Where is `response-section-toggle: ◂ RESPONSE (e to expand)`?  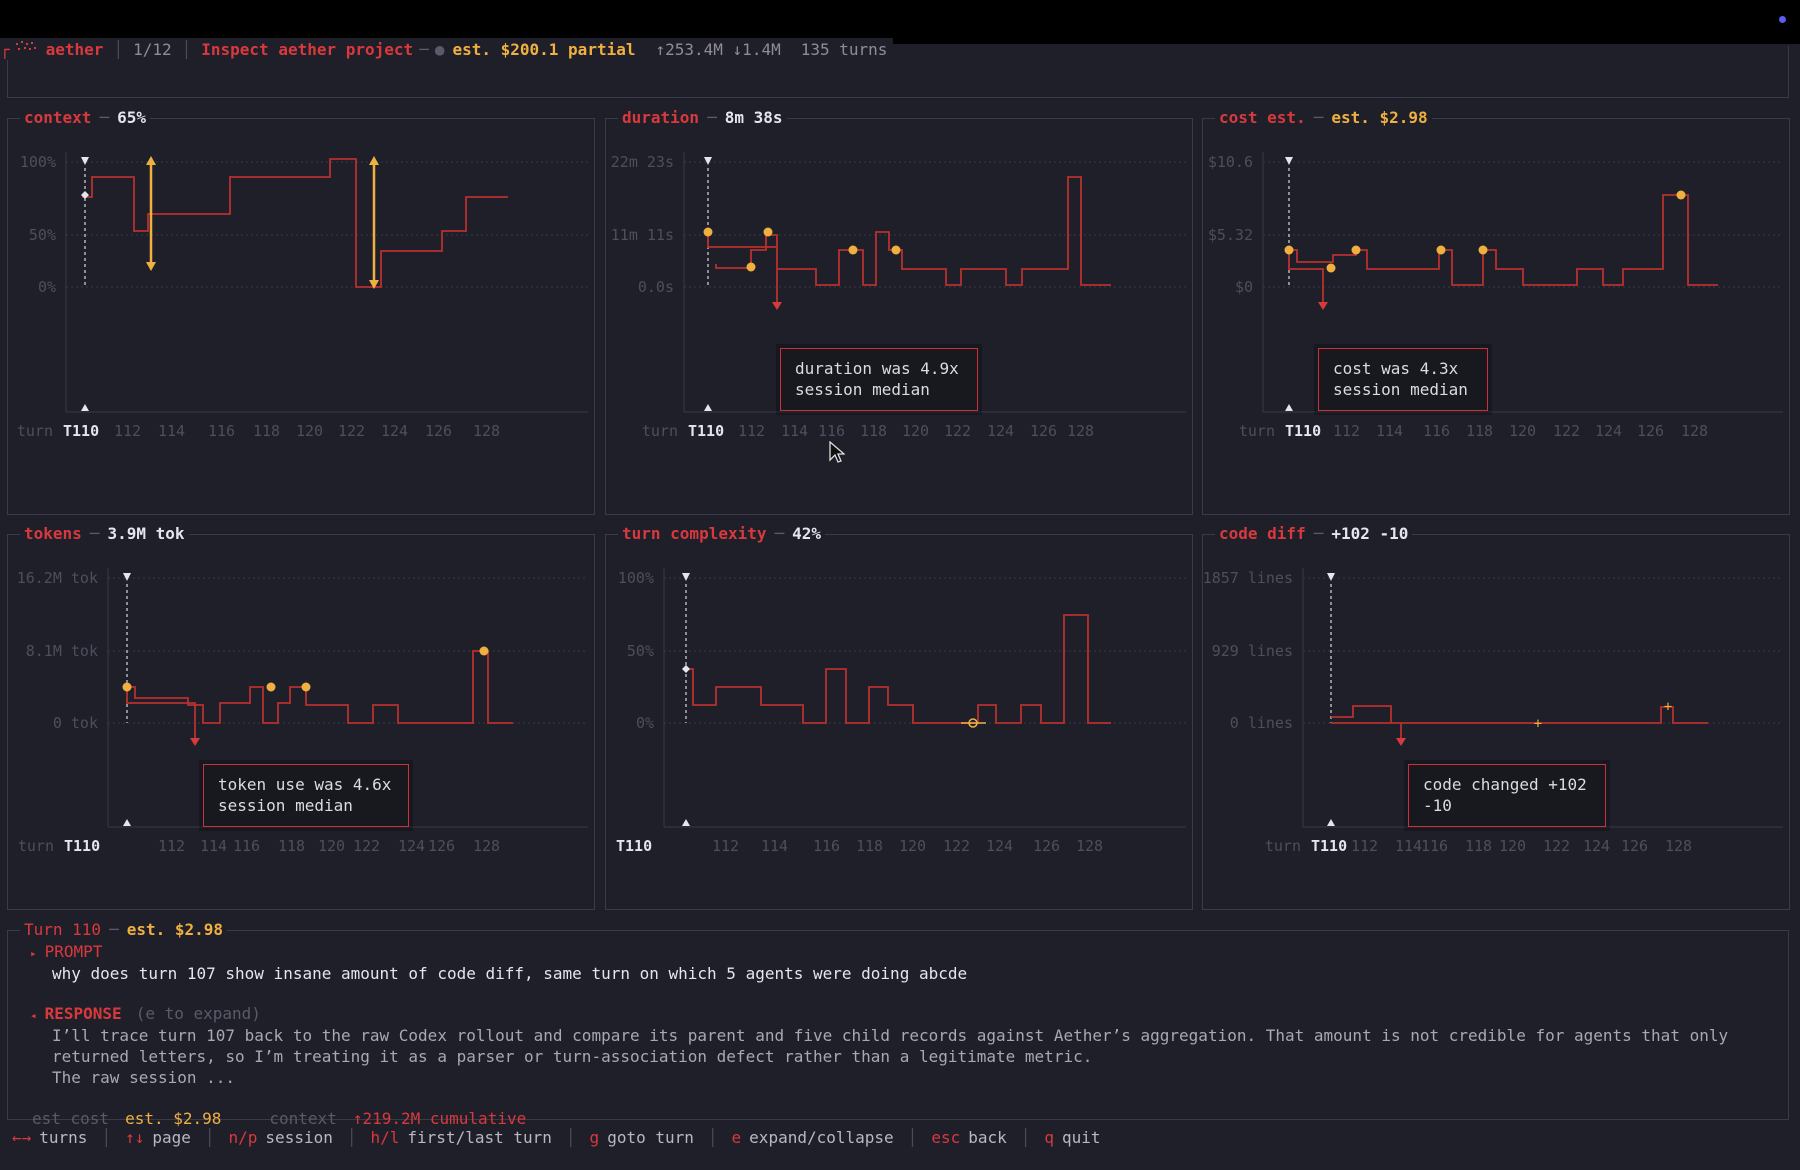 response-section-toggle: ◂ RESPONSE (e to expand) is located at coordinates (145, 1013).